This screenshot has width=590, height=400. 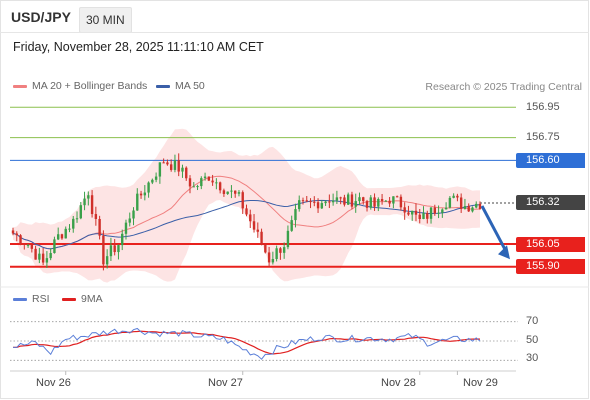 I want to click on price-label-155.90: 155.90, so click(x=550, y=267).